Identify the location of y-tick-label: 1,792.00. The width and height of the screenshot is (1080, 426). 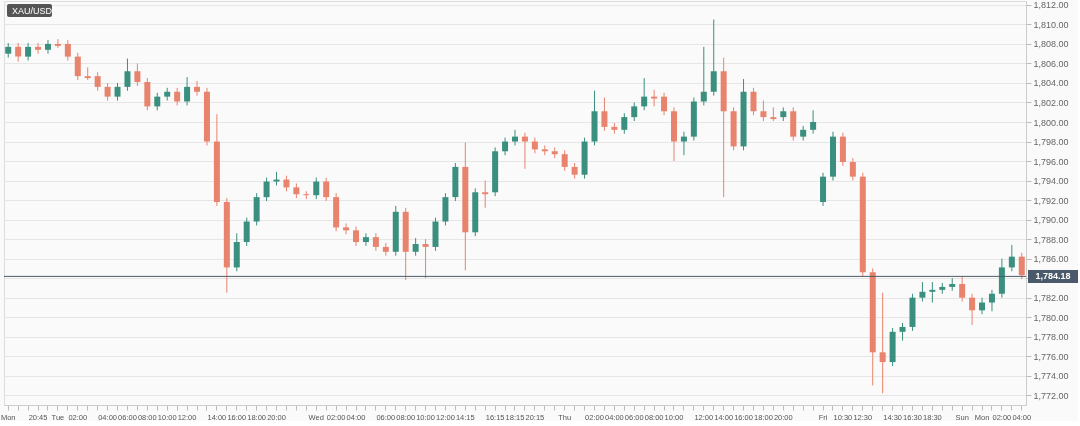
(1051, 200).